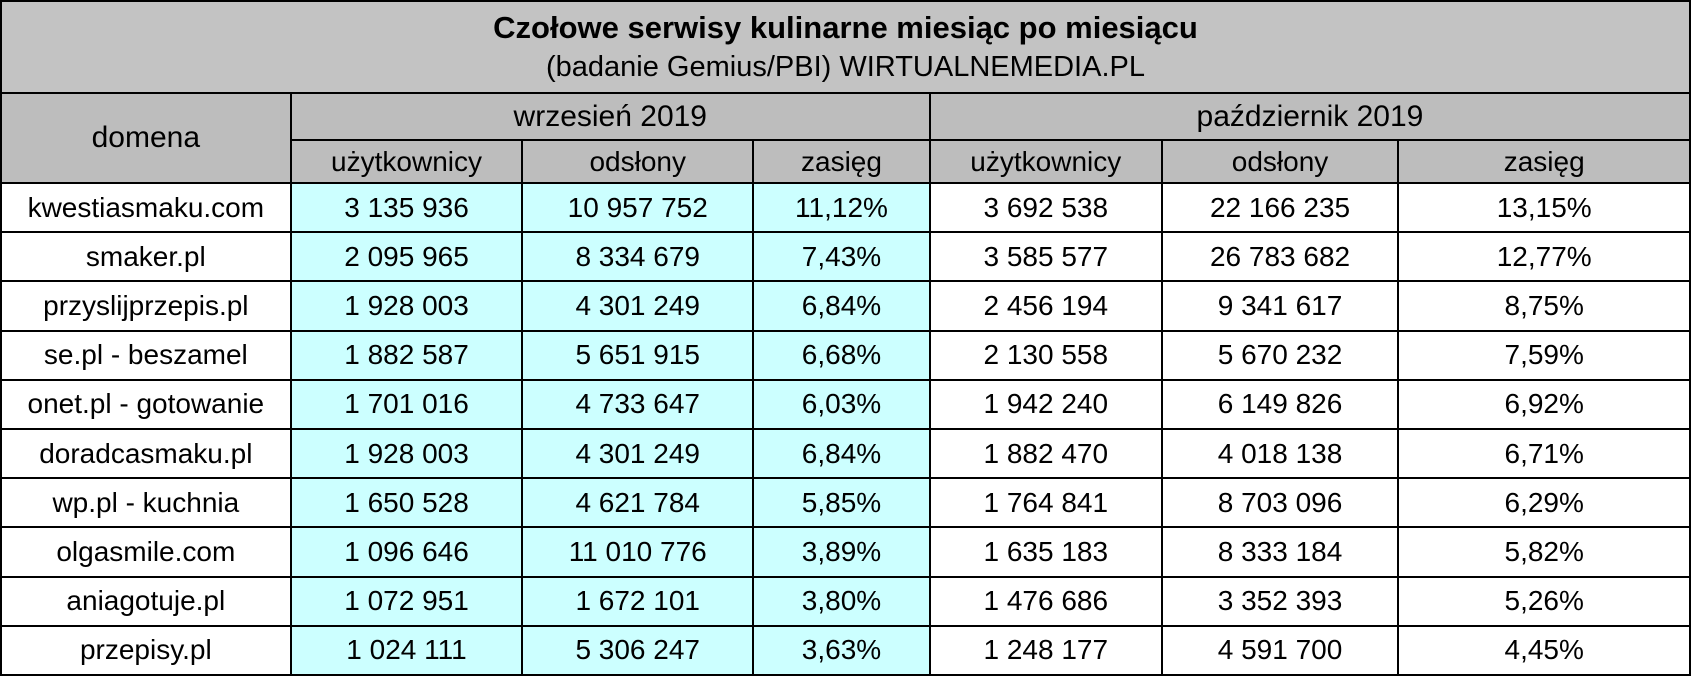 The width and height of the screenshot is (1691, 676). What do you see at coordinates (146, 404) in the screenshot?
I see `domain-cell: onet.pl - gotowanie` at bounding box center [146, 404].